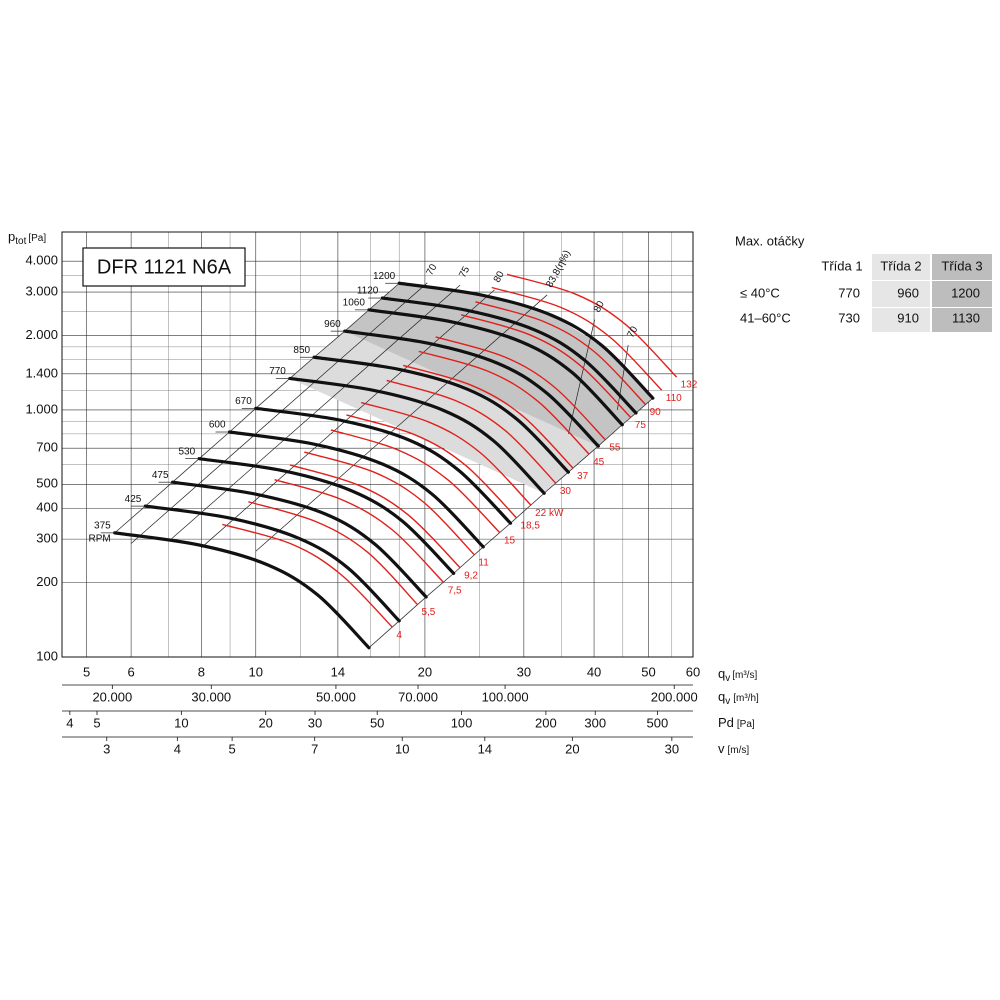 The height and width of the screenshot is (1000, 1000). Describe the element at coordinates (314, 748) in the screenshot. I see `secondary-tick-label: 7` at that location.